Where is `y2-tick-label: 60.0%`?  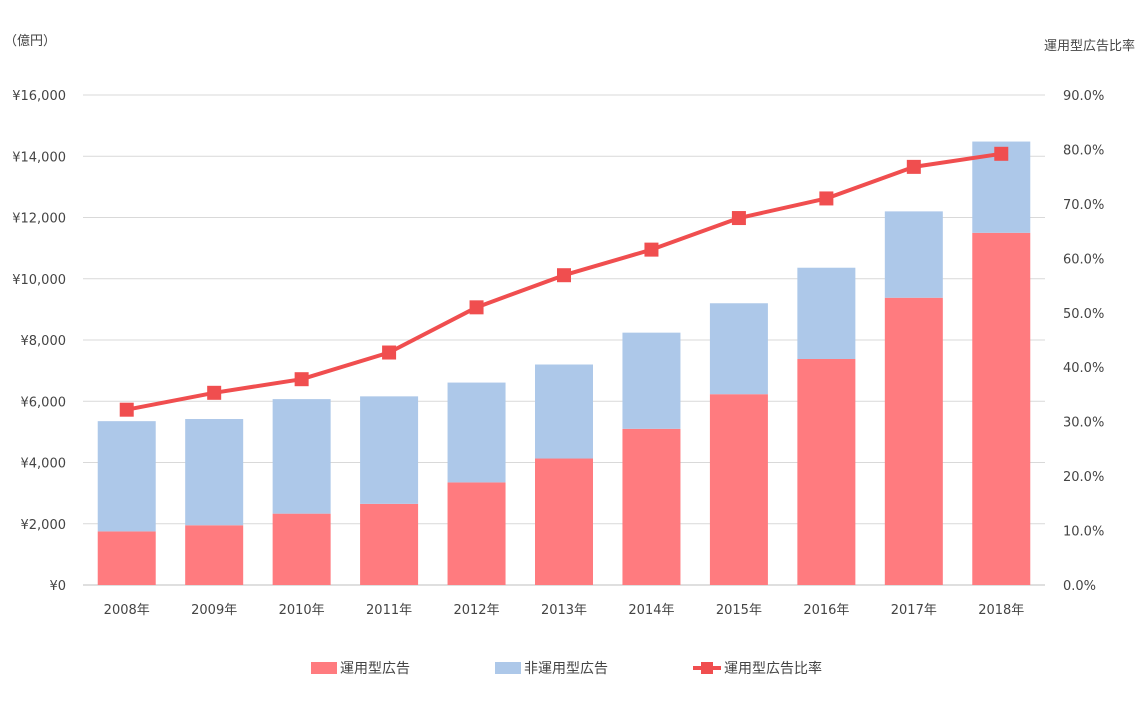 y2-tick-label: 60.0% is located at coordinates (1083, 259).